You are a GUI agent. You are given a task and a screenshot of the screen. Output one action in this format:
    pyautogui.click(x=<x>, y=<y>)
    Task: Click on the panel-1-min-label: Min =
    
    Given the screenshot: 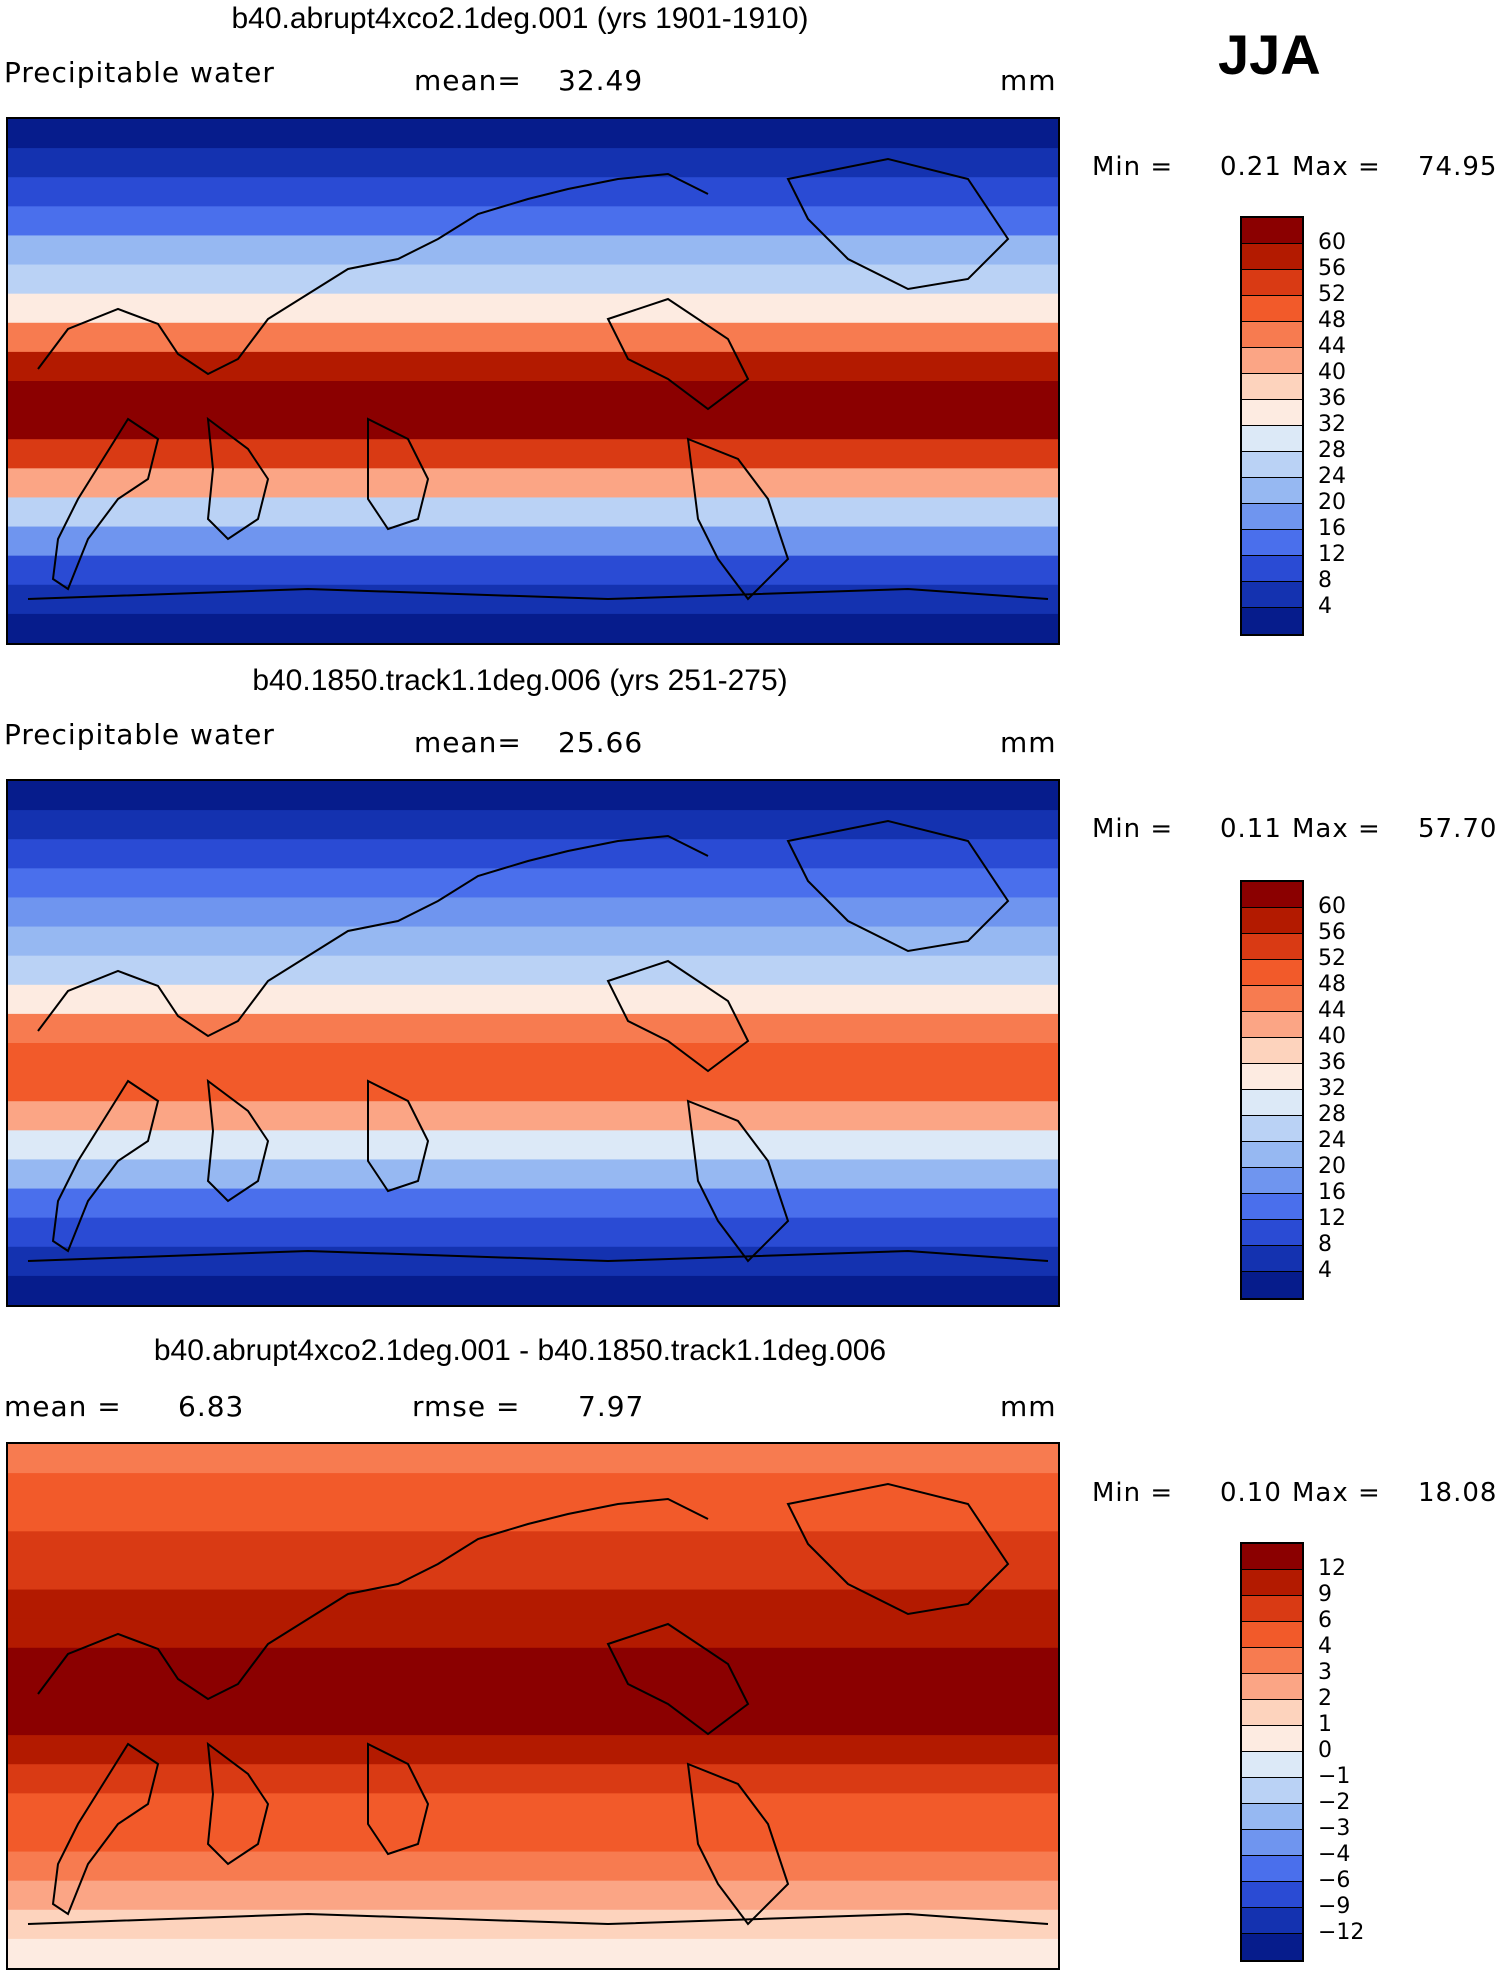 What is the action you would take?
    pyautogui.click(x=1133, y=167)
    